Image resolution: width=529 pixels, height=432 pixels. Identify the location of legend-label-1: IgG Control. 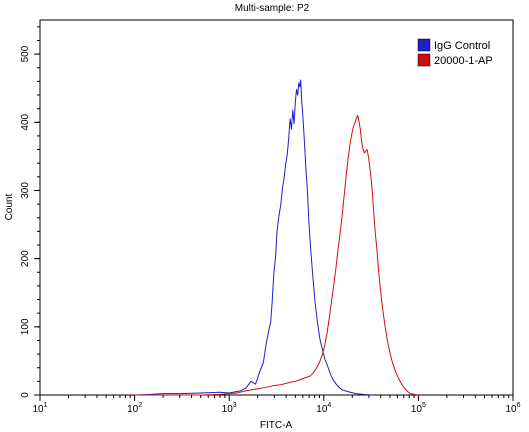
(462, 46).